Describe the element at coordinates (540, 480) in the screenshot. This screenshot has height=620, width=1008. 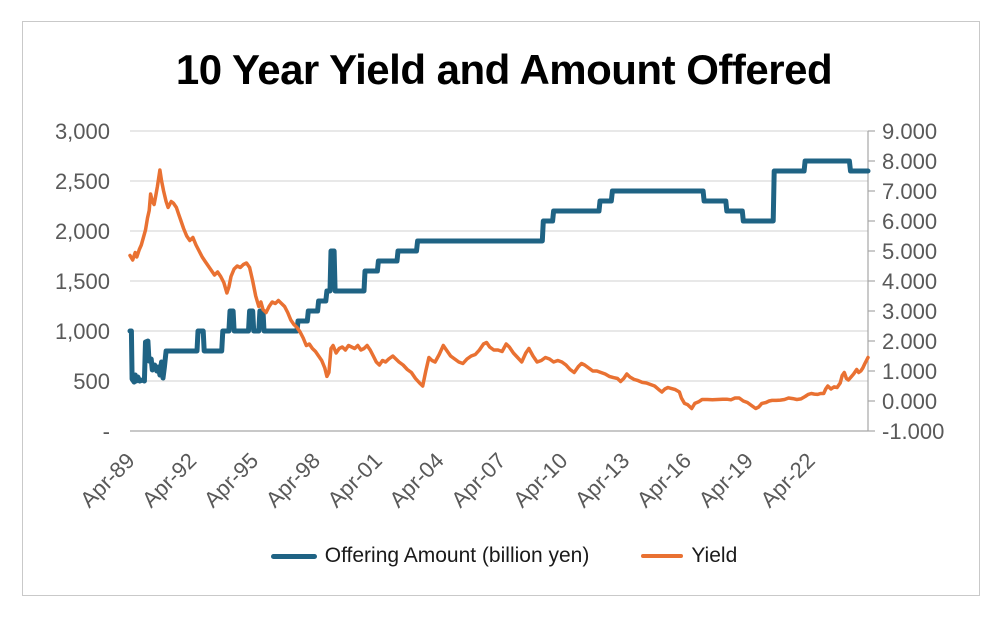
I see `x-axis-tick-label: Apr-10` at that location.